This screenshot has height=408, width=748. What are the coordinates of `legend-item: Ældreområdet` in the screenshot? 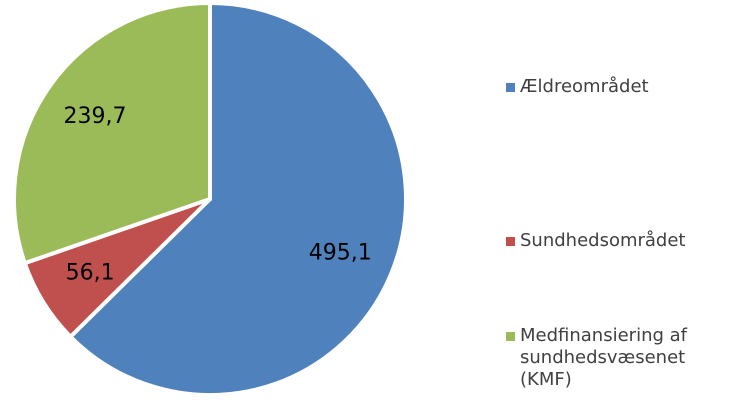 It's located at (626, 87).